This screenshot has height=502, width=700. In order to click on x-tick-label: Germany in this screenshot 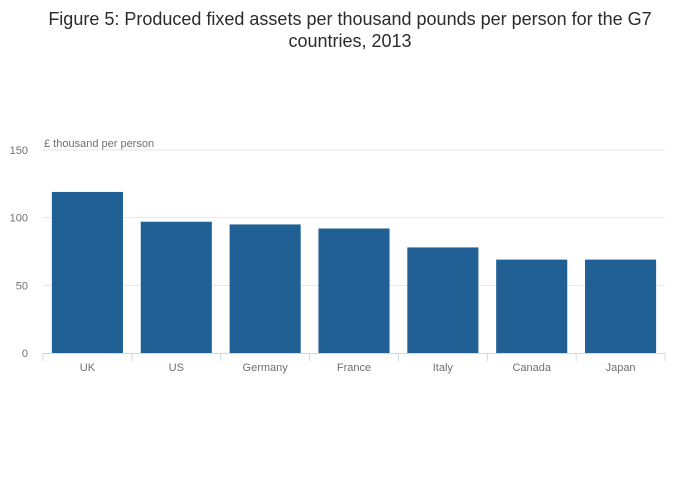, I will do `click(266, 368)`.